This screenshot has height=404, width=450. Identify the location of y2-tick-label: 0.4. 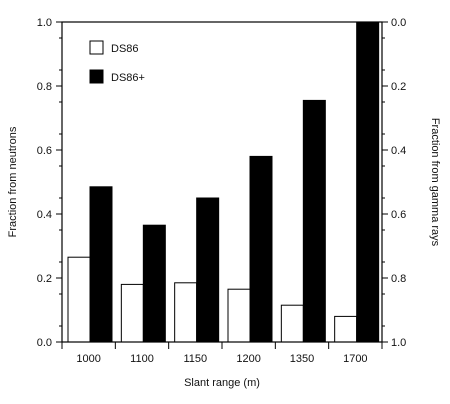
(398, 151).